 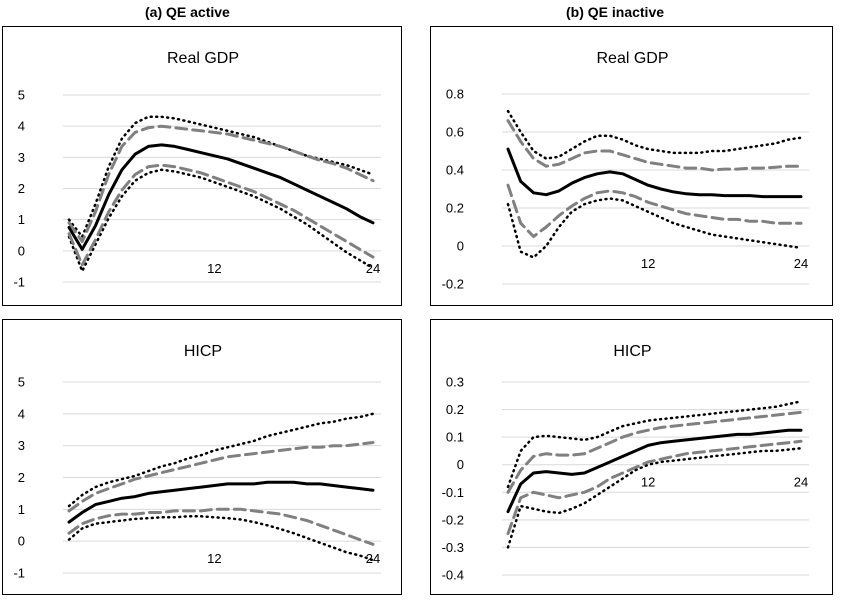 What do you see at coordinates (455, 132) in the screenshot?
I see `y-tick-label: 0.6` at bounding box center [455, 132].